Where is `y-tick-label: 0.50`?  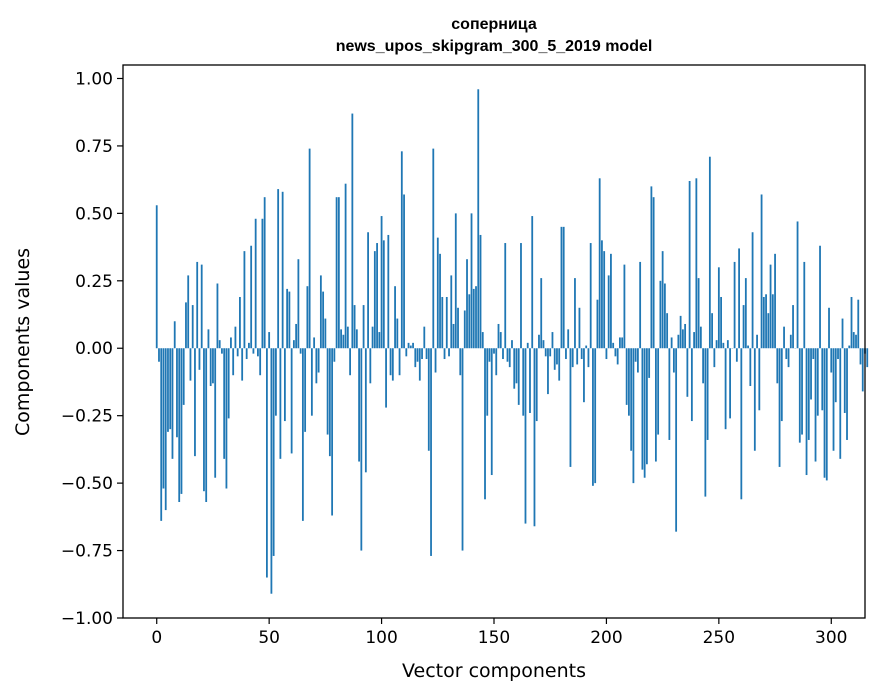
y-tick-label: 0.50 is located at coordinates (94, 214).